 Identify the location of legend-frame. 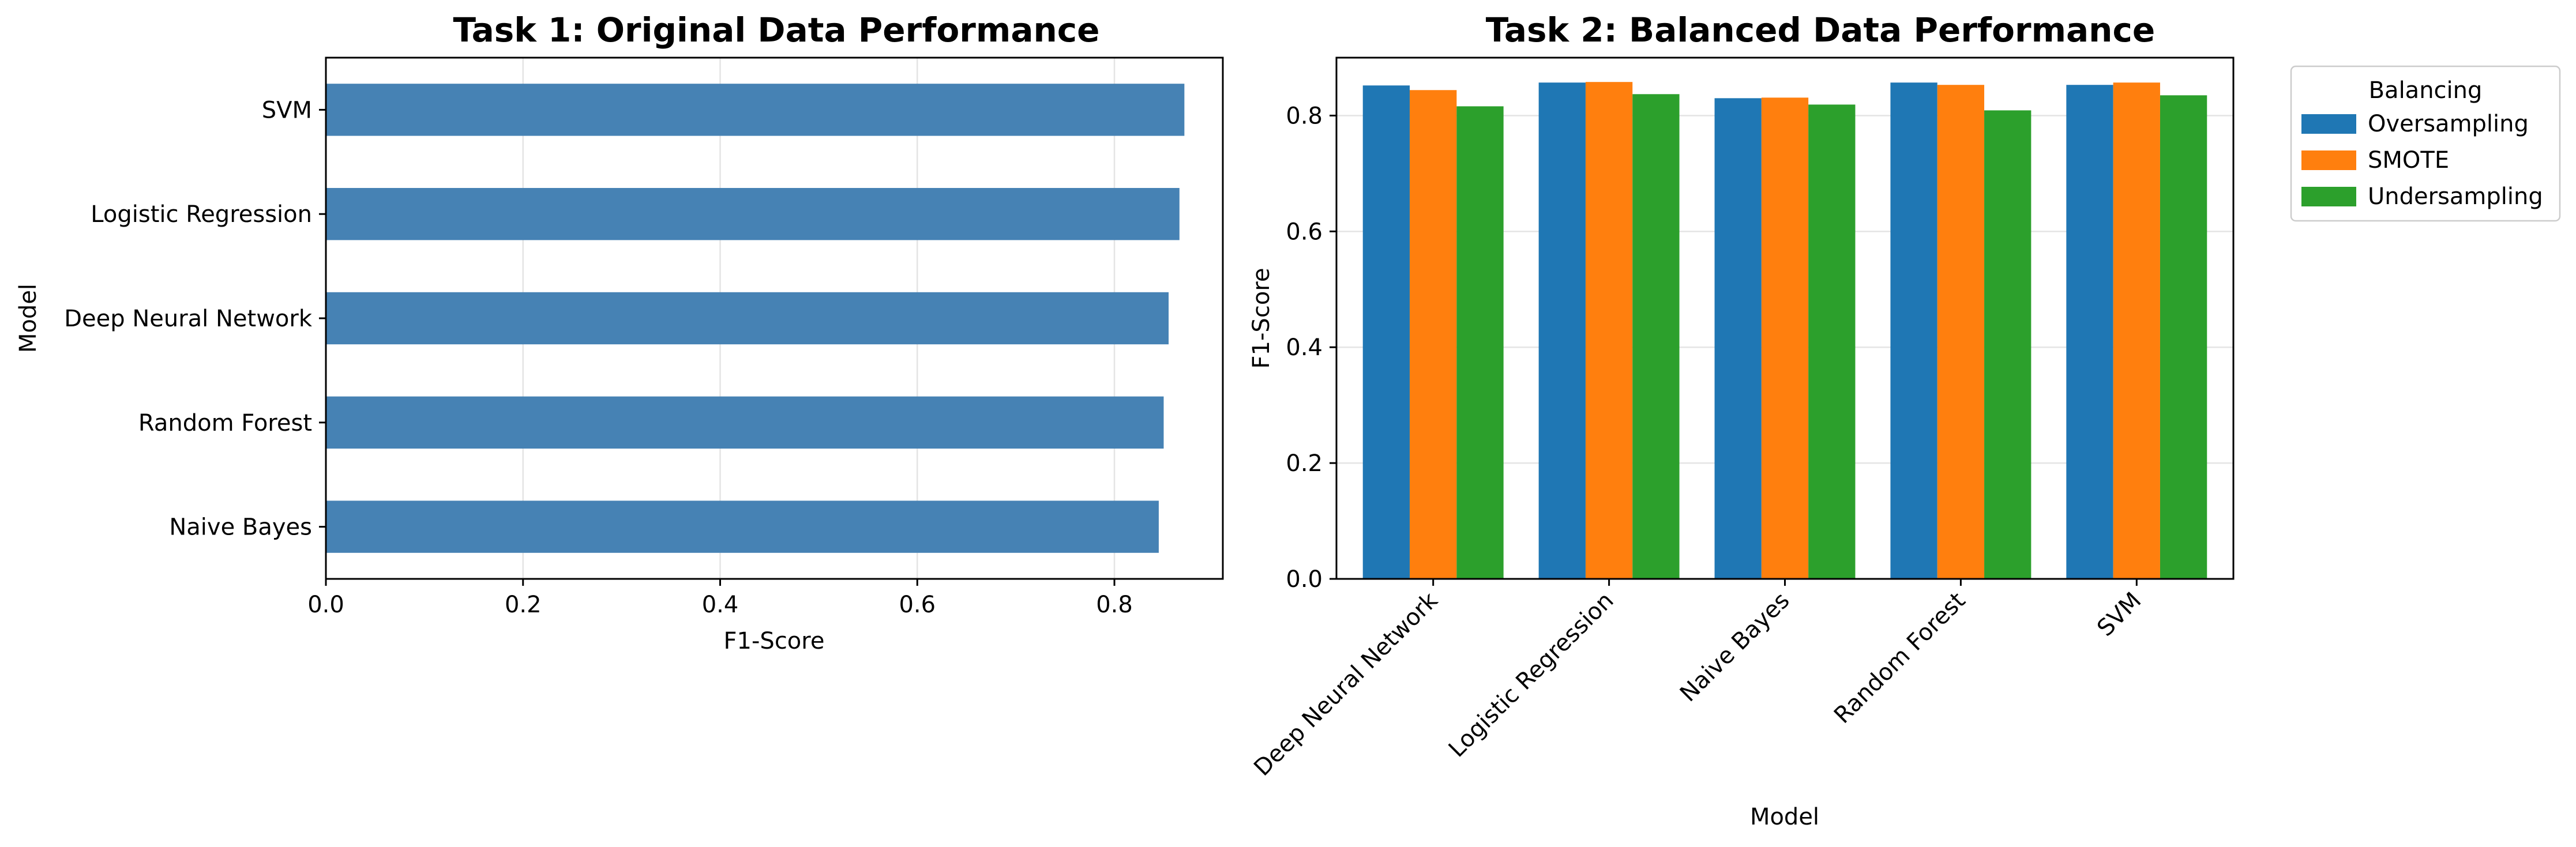
(2425, 143).